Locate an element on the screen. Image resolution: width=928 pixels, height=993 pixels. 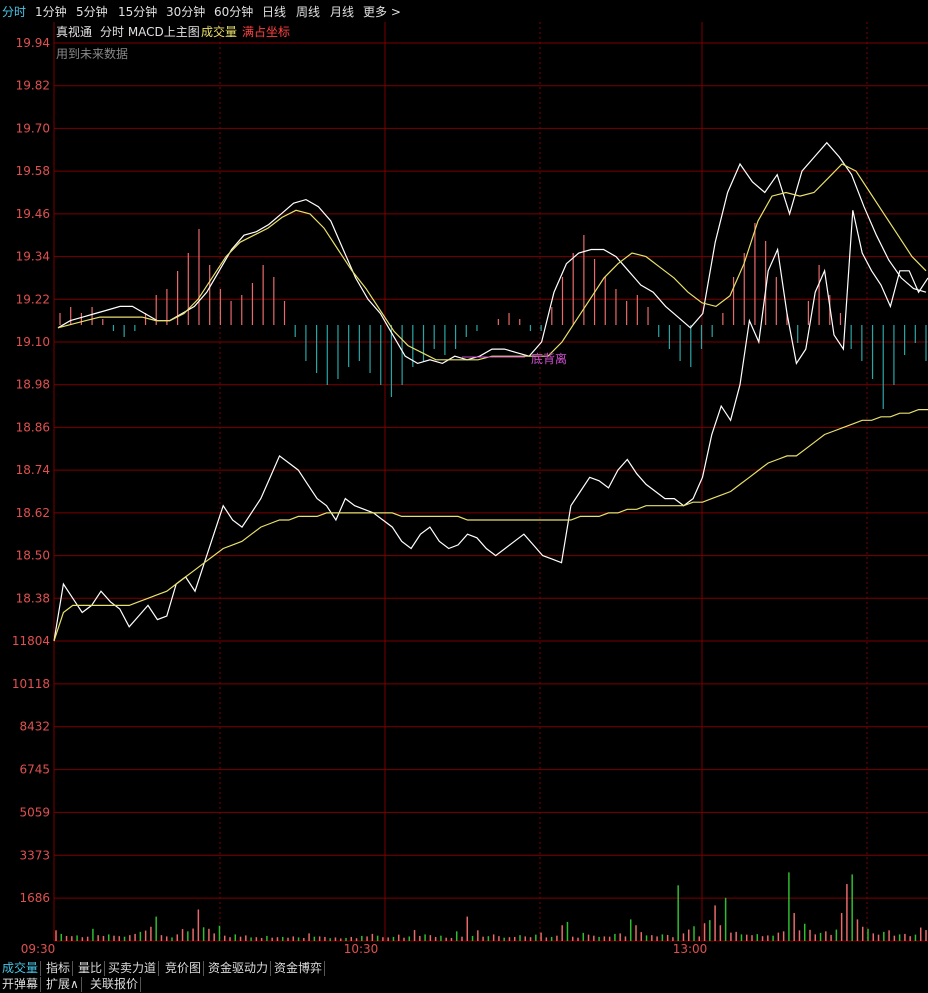
period-tab-bar: 分时 1分钟 5分钟 15分钟 30分钟 60分钟 日线 周线 月线 更多 > is located at coordinates (464, 11).